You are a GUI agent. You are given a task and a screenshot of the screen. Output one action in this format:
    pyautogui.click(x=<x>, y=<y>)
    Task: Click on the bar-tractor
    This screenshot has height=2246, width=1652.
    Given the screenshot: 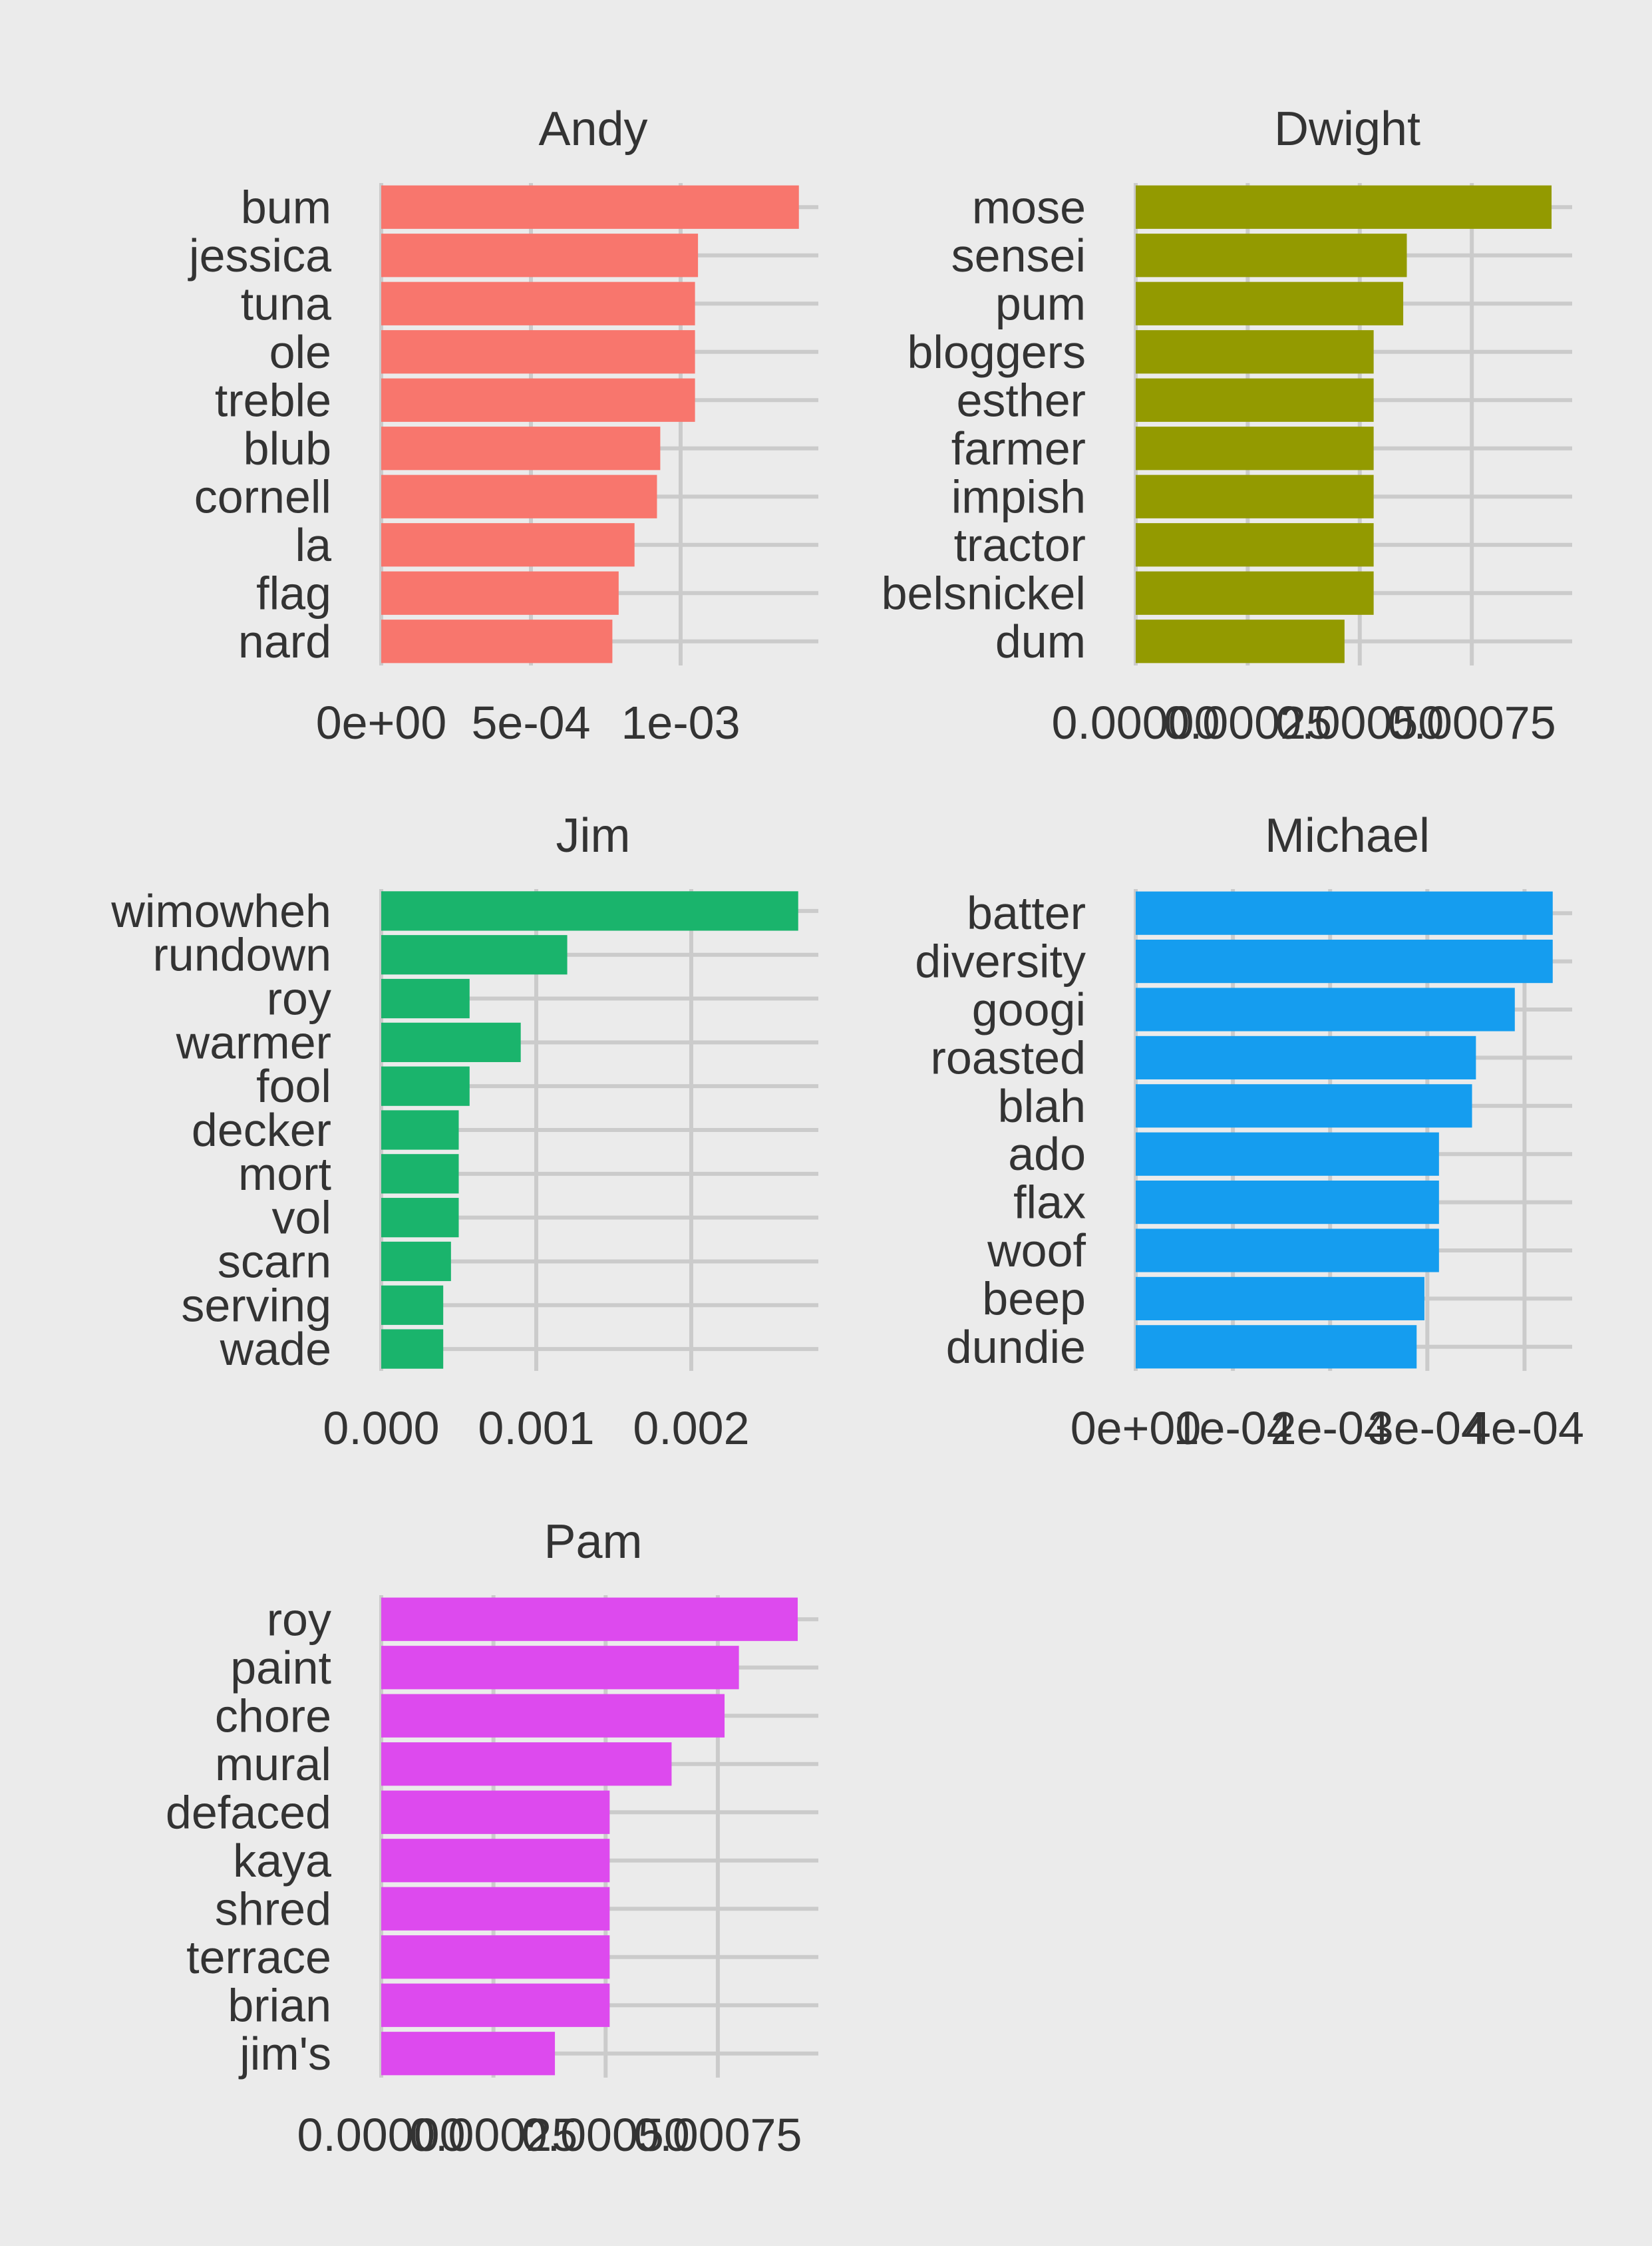 What is the action you would take?
    pyautogui.click(x=1255, y=545)
    